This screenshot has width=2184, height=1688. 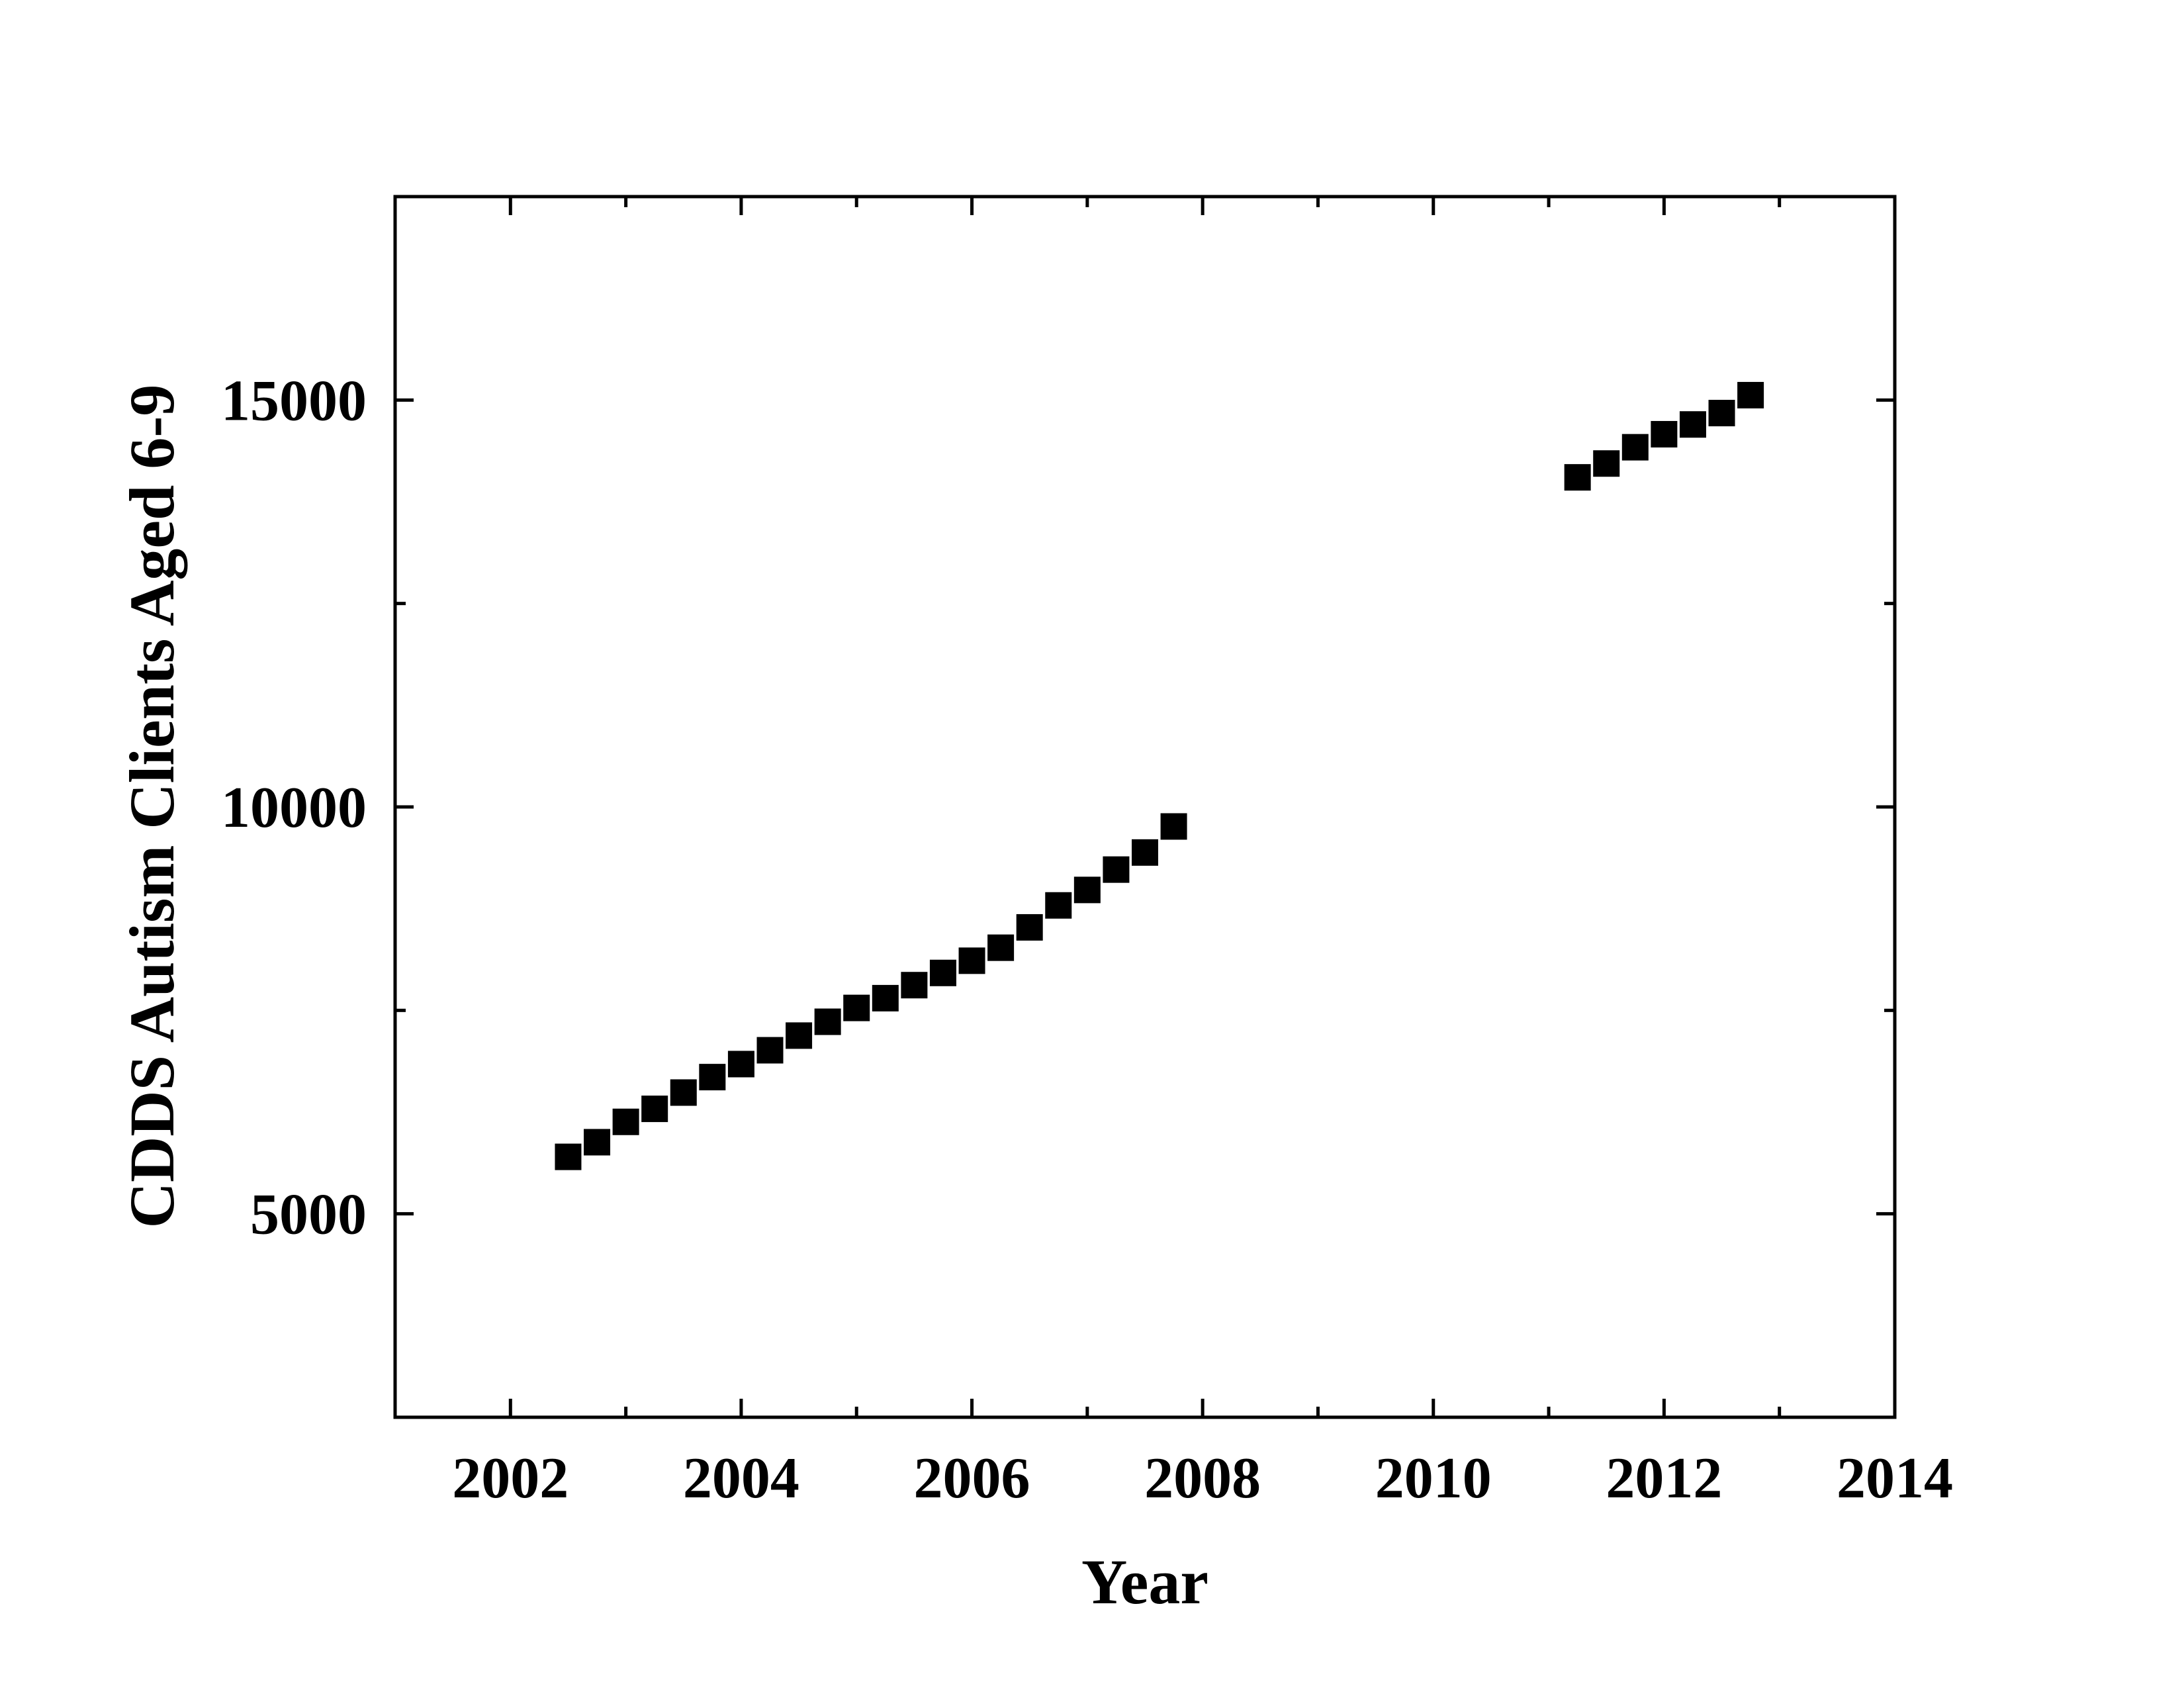 I want to click on x-tick-label: 2014, so click(x=1895, y=1478).